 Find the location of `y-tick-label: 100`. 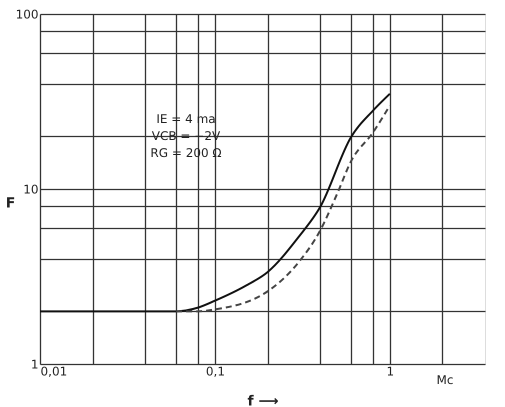

y-tick-label: 100 is located at coordinates (27, 15).